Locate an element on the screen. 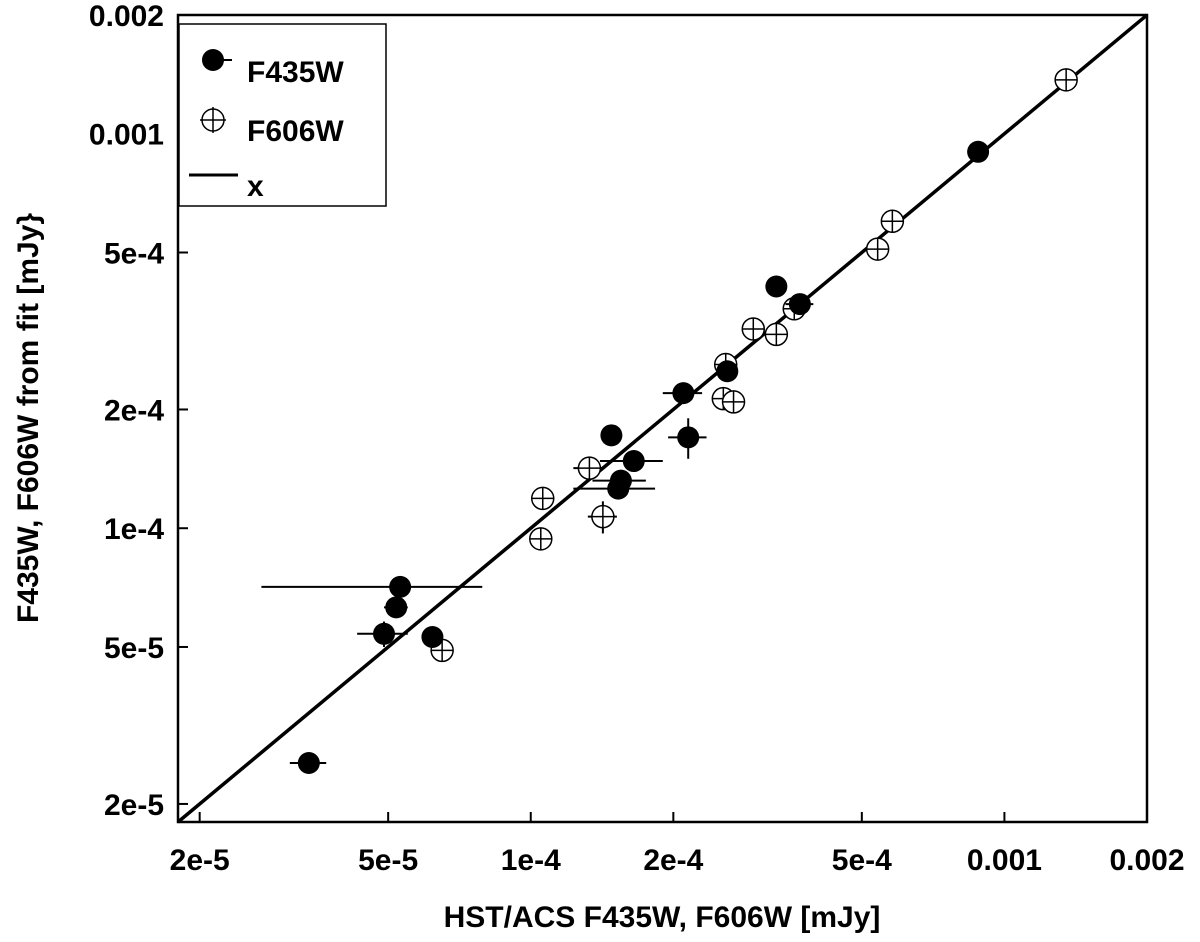  x-tick-label: 1e-4 is located at coordinates (531, 860).